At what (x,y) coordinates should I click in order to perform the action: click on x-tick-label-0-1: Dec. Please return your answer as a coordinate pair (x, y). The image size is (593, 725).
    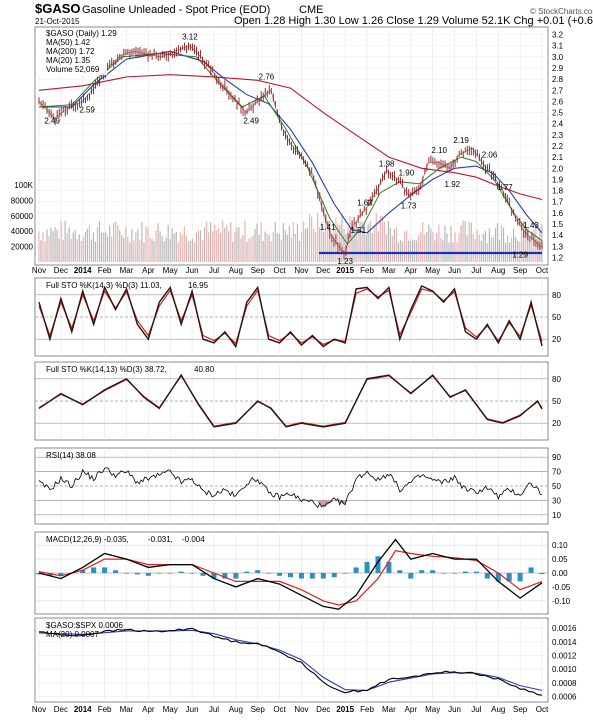
    Looking at the image, I should click on (61, 270).